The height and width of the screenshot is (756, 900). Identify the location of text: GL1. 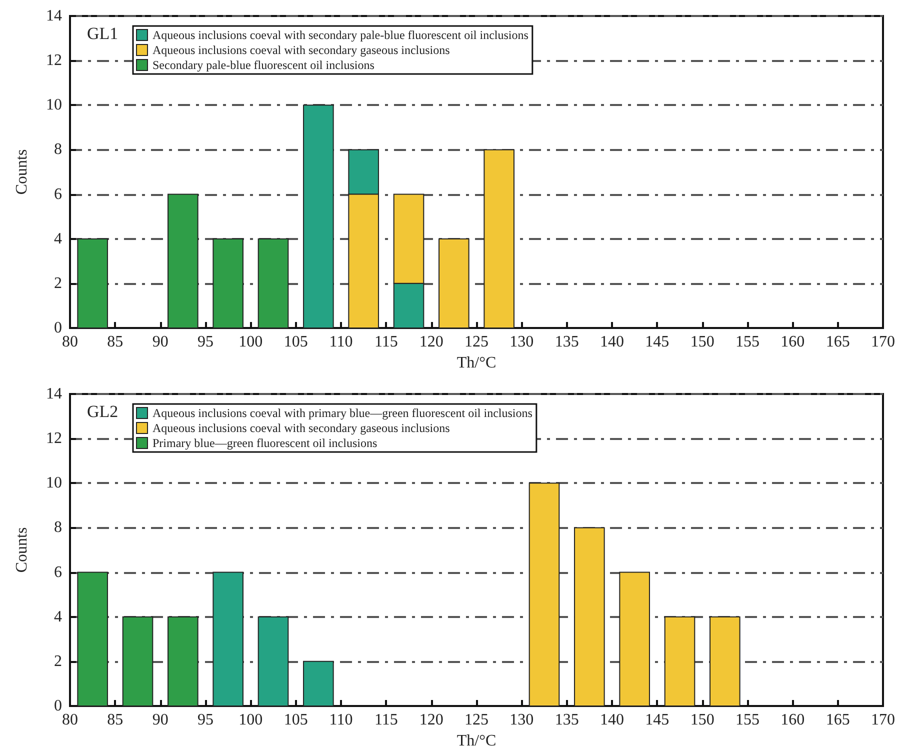
(102, 33).